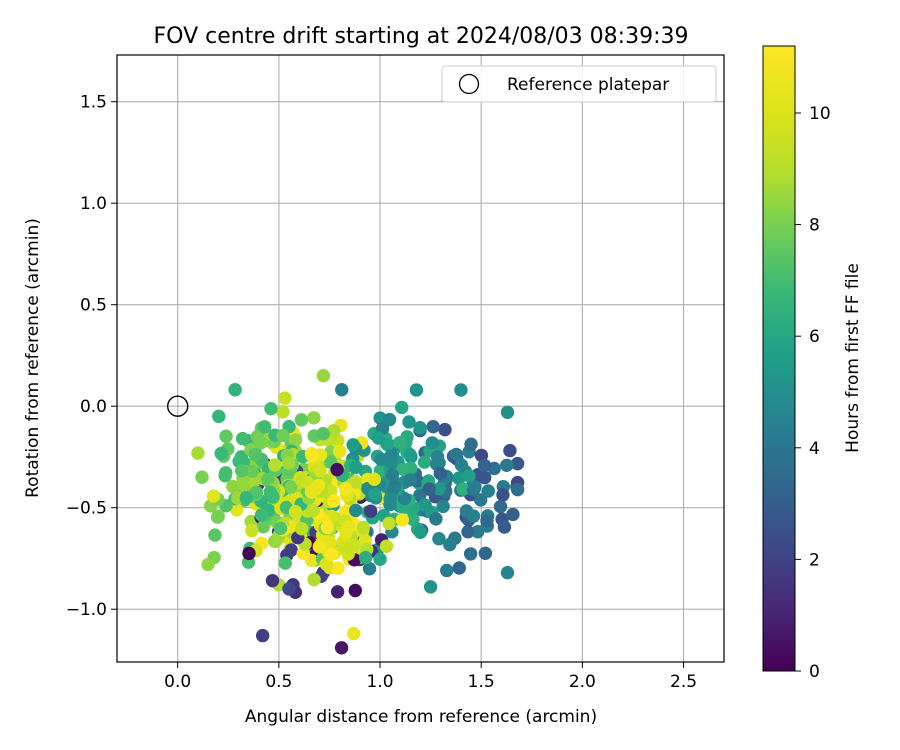 The width and height of the screenshot is (900, 750). I want to click on y-tick-label: −1.0, so click(86, 610).